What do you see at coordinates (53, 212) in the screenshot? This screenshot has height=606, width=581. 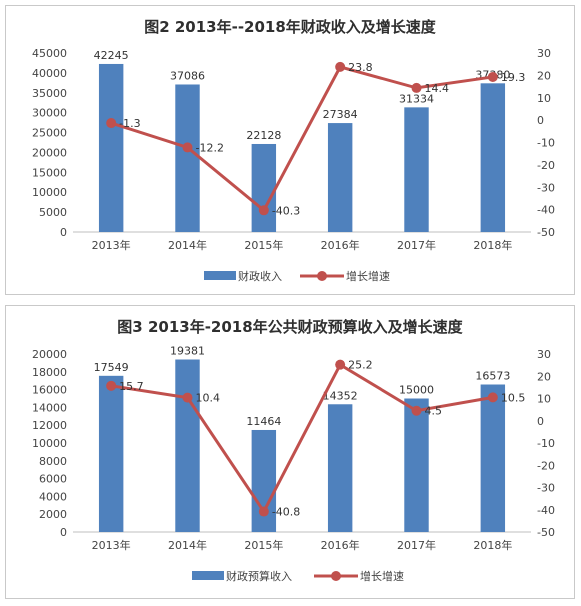 I see `y-left-tick-label: 5000` at bounding box center [53, 212].